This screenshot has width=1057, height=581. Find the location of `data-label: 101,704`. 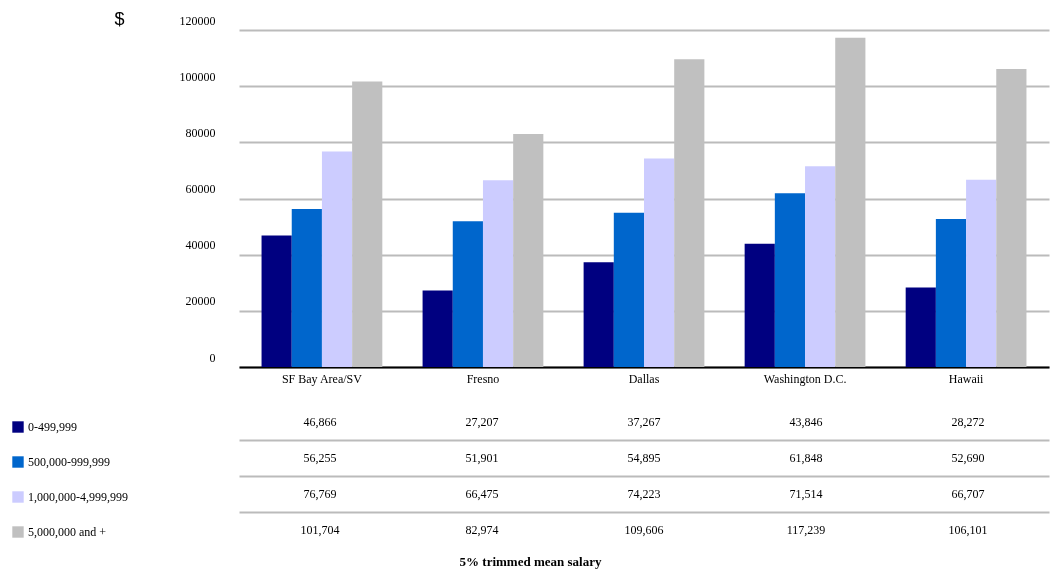

data-label: 101,704 is located at coordinates (320, 530).